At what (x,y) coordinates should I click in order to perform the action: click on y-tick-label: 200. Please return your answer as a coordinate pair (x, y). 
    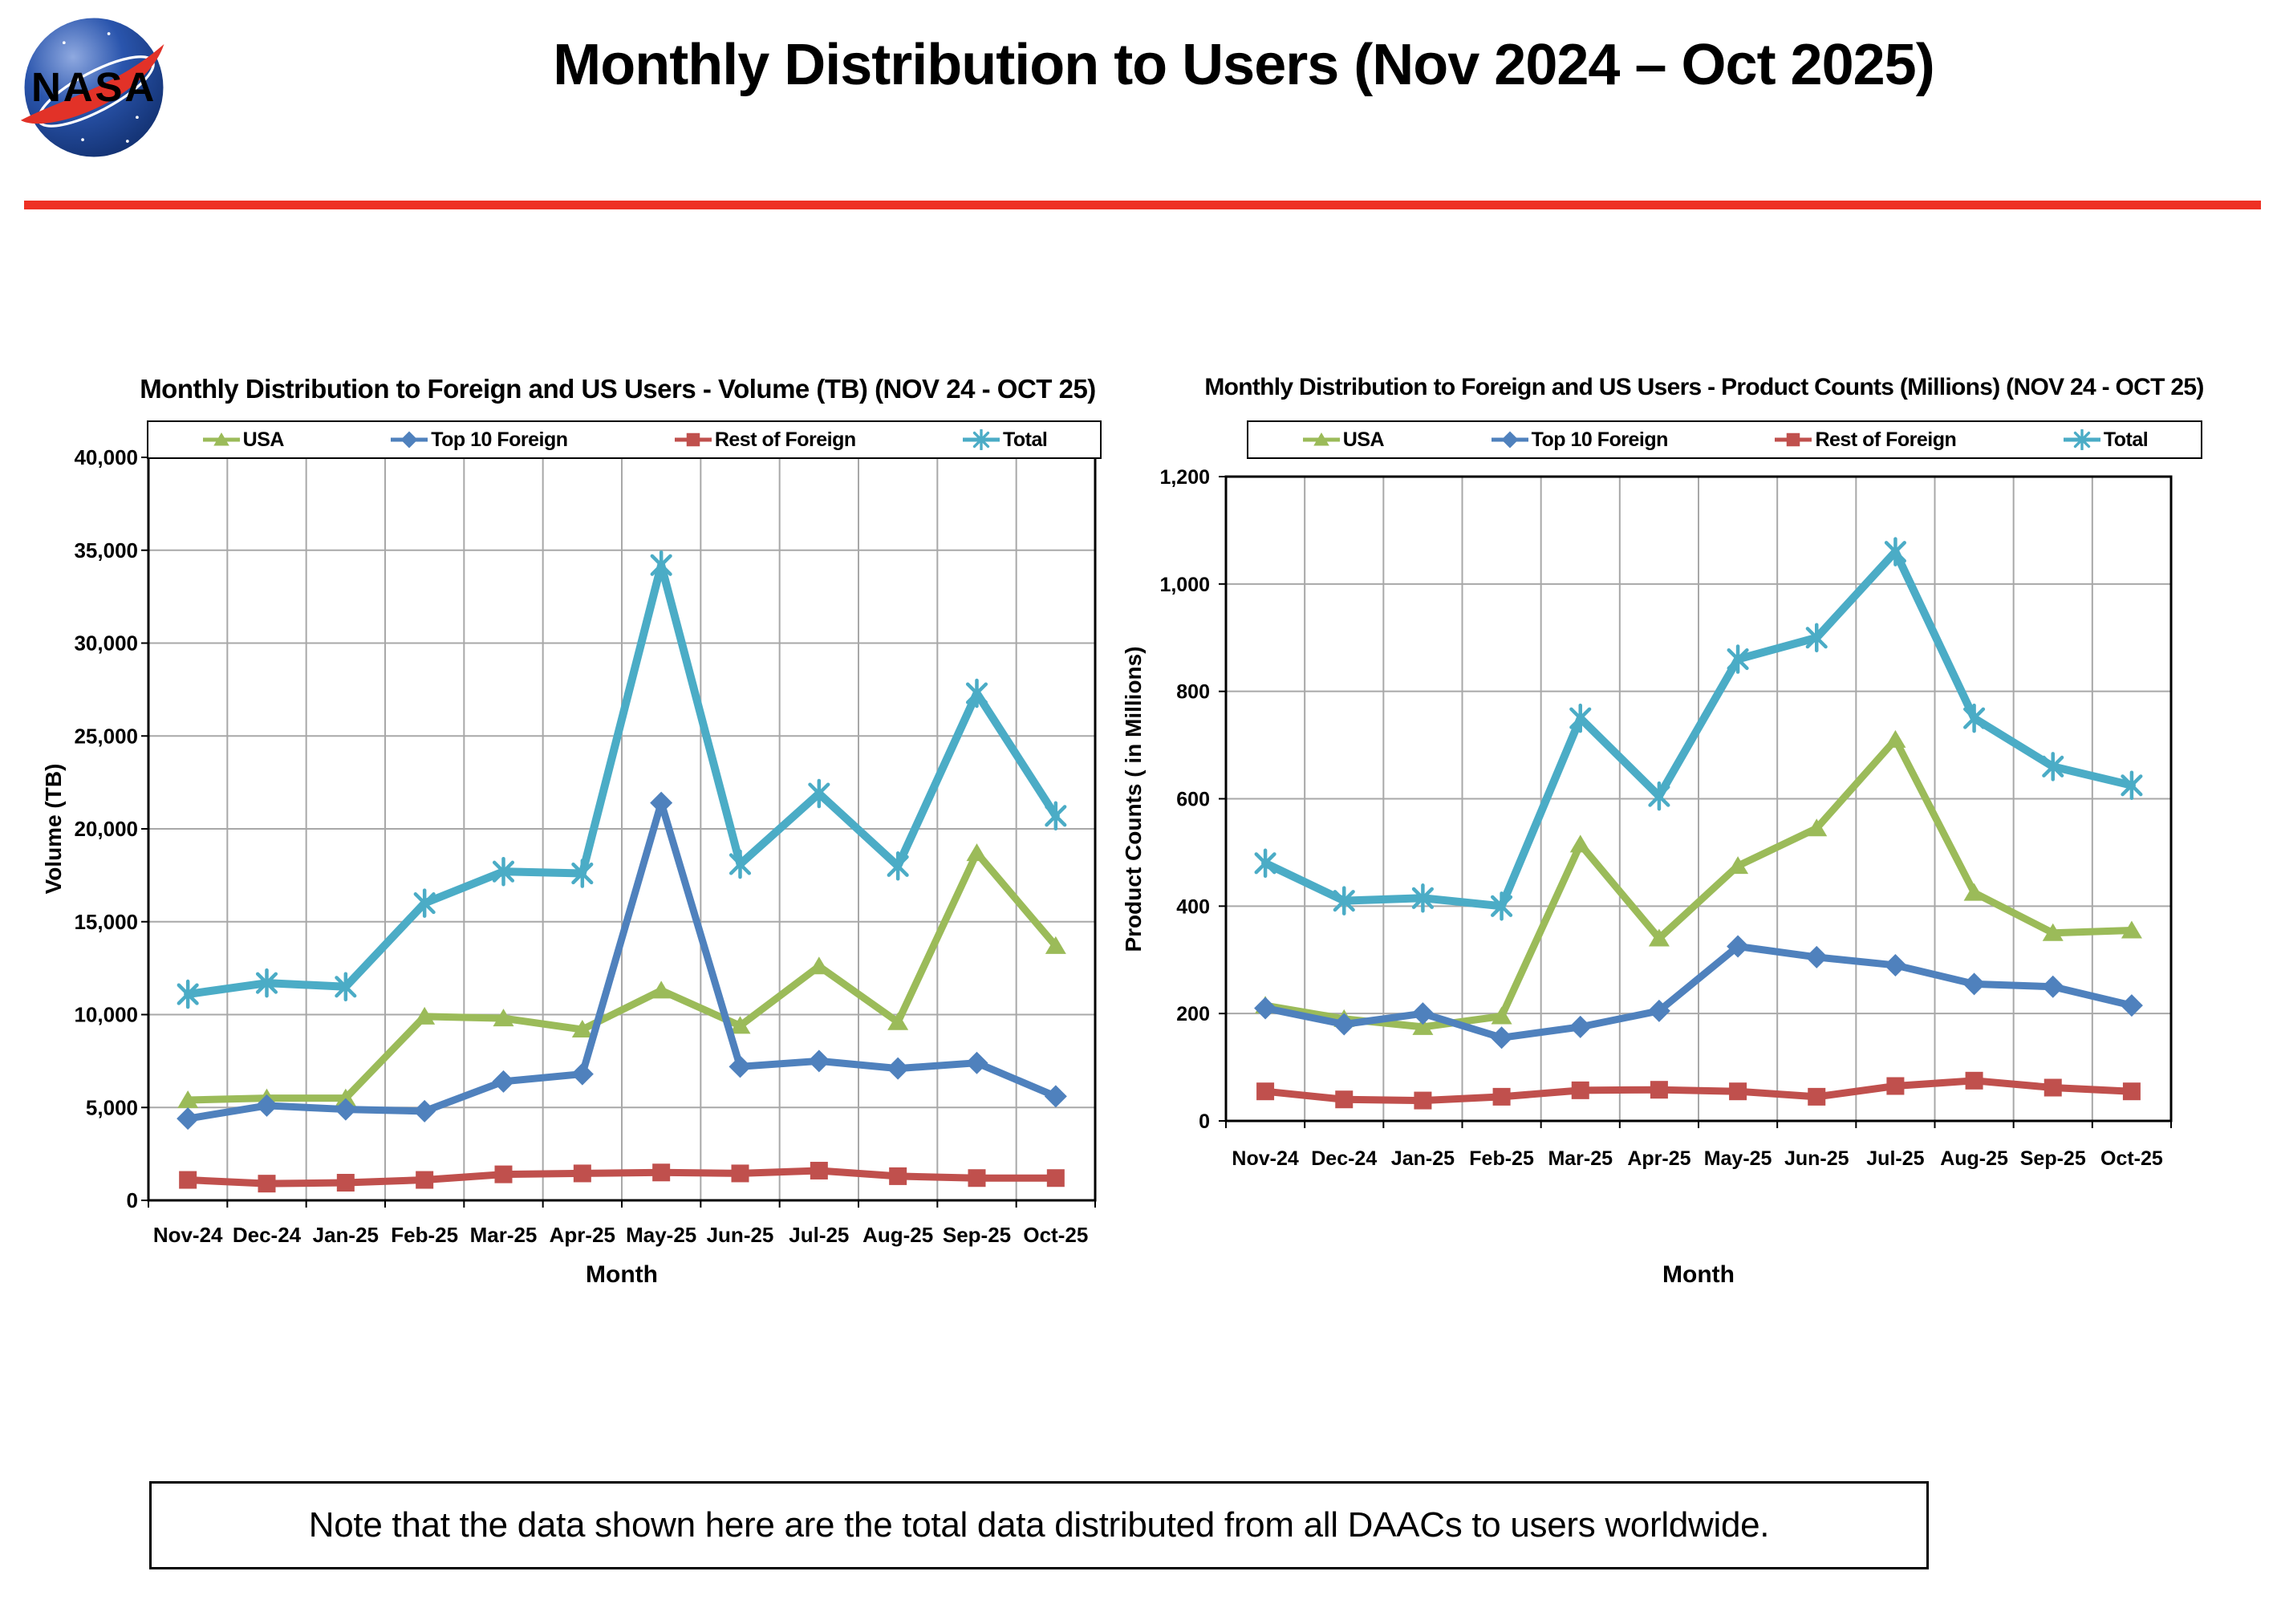
    Looking at the image, I should click on (1193, 1014).